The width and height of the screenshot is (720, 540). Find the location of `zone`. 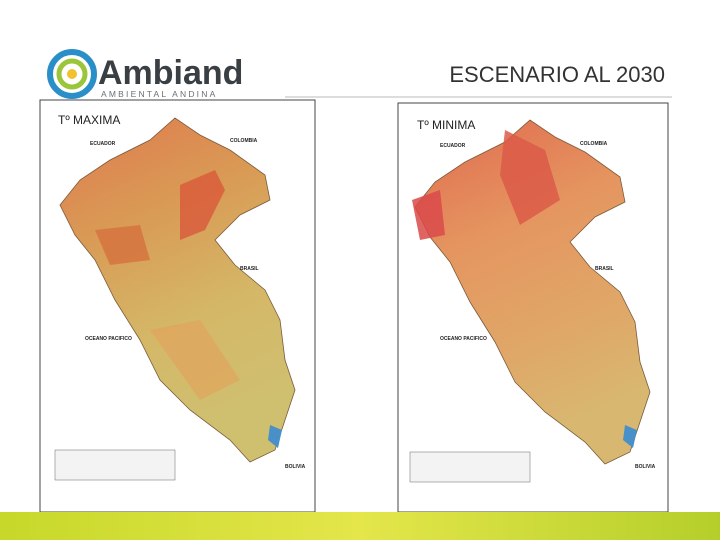

zone is located at coordinates (195, 360).